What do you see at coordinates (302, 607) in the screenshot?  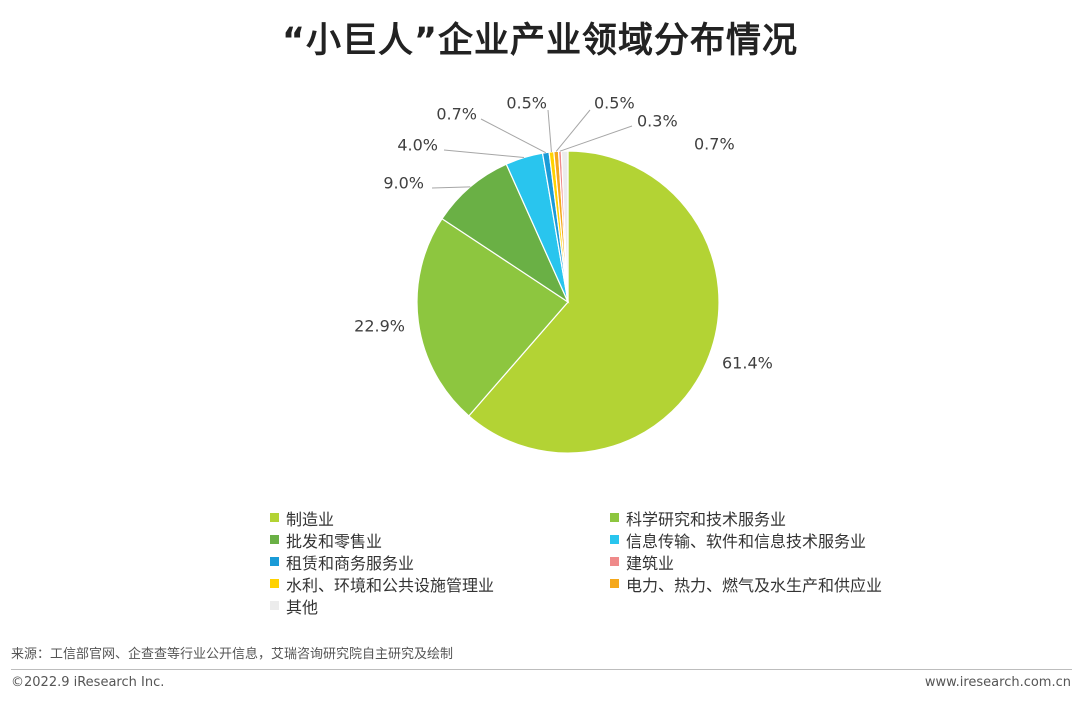 I see `legend-label: 其他` at bounding box center [302, 607].